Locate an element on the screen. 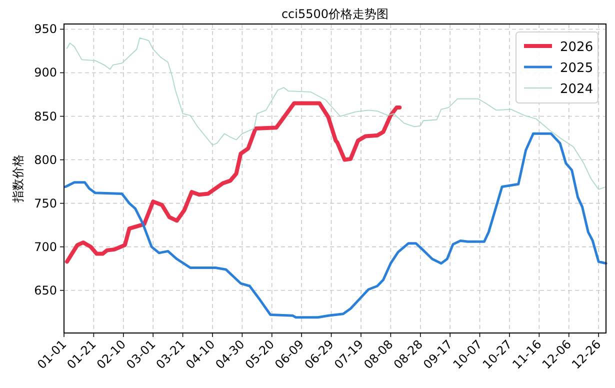 The image size is (615, 388). legend-label: 2025 is located at coordinates (577, 68).